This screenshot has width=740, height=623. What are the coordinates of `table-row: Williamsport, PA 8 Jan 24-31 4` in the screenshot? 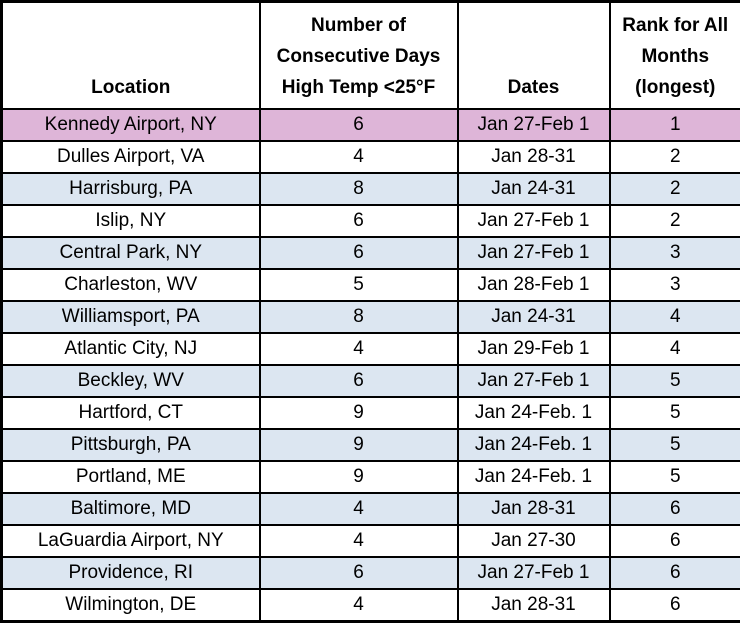 It's located at (371, 317).